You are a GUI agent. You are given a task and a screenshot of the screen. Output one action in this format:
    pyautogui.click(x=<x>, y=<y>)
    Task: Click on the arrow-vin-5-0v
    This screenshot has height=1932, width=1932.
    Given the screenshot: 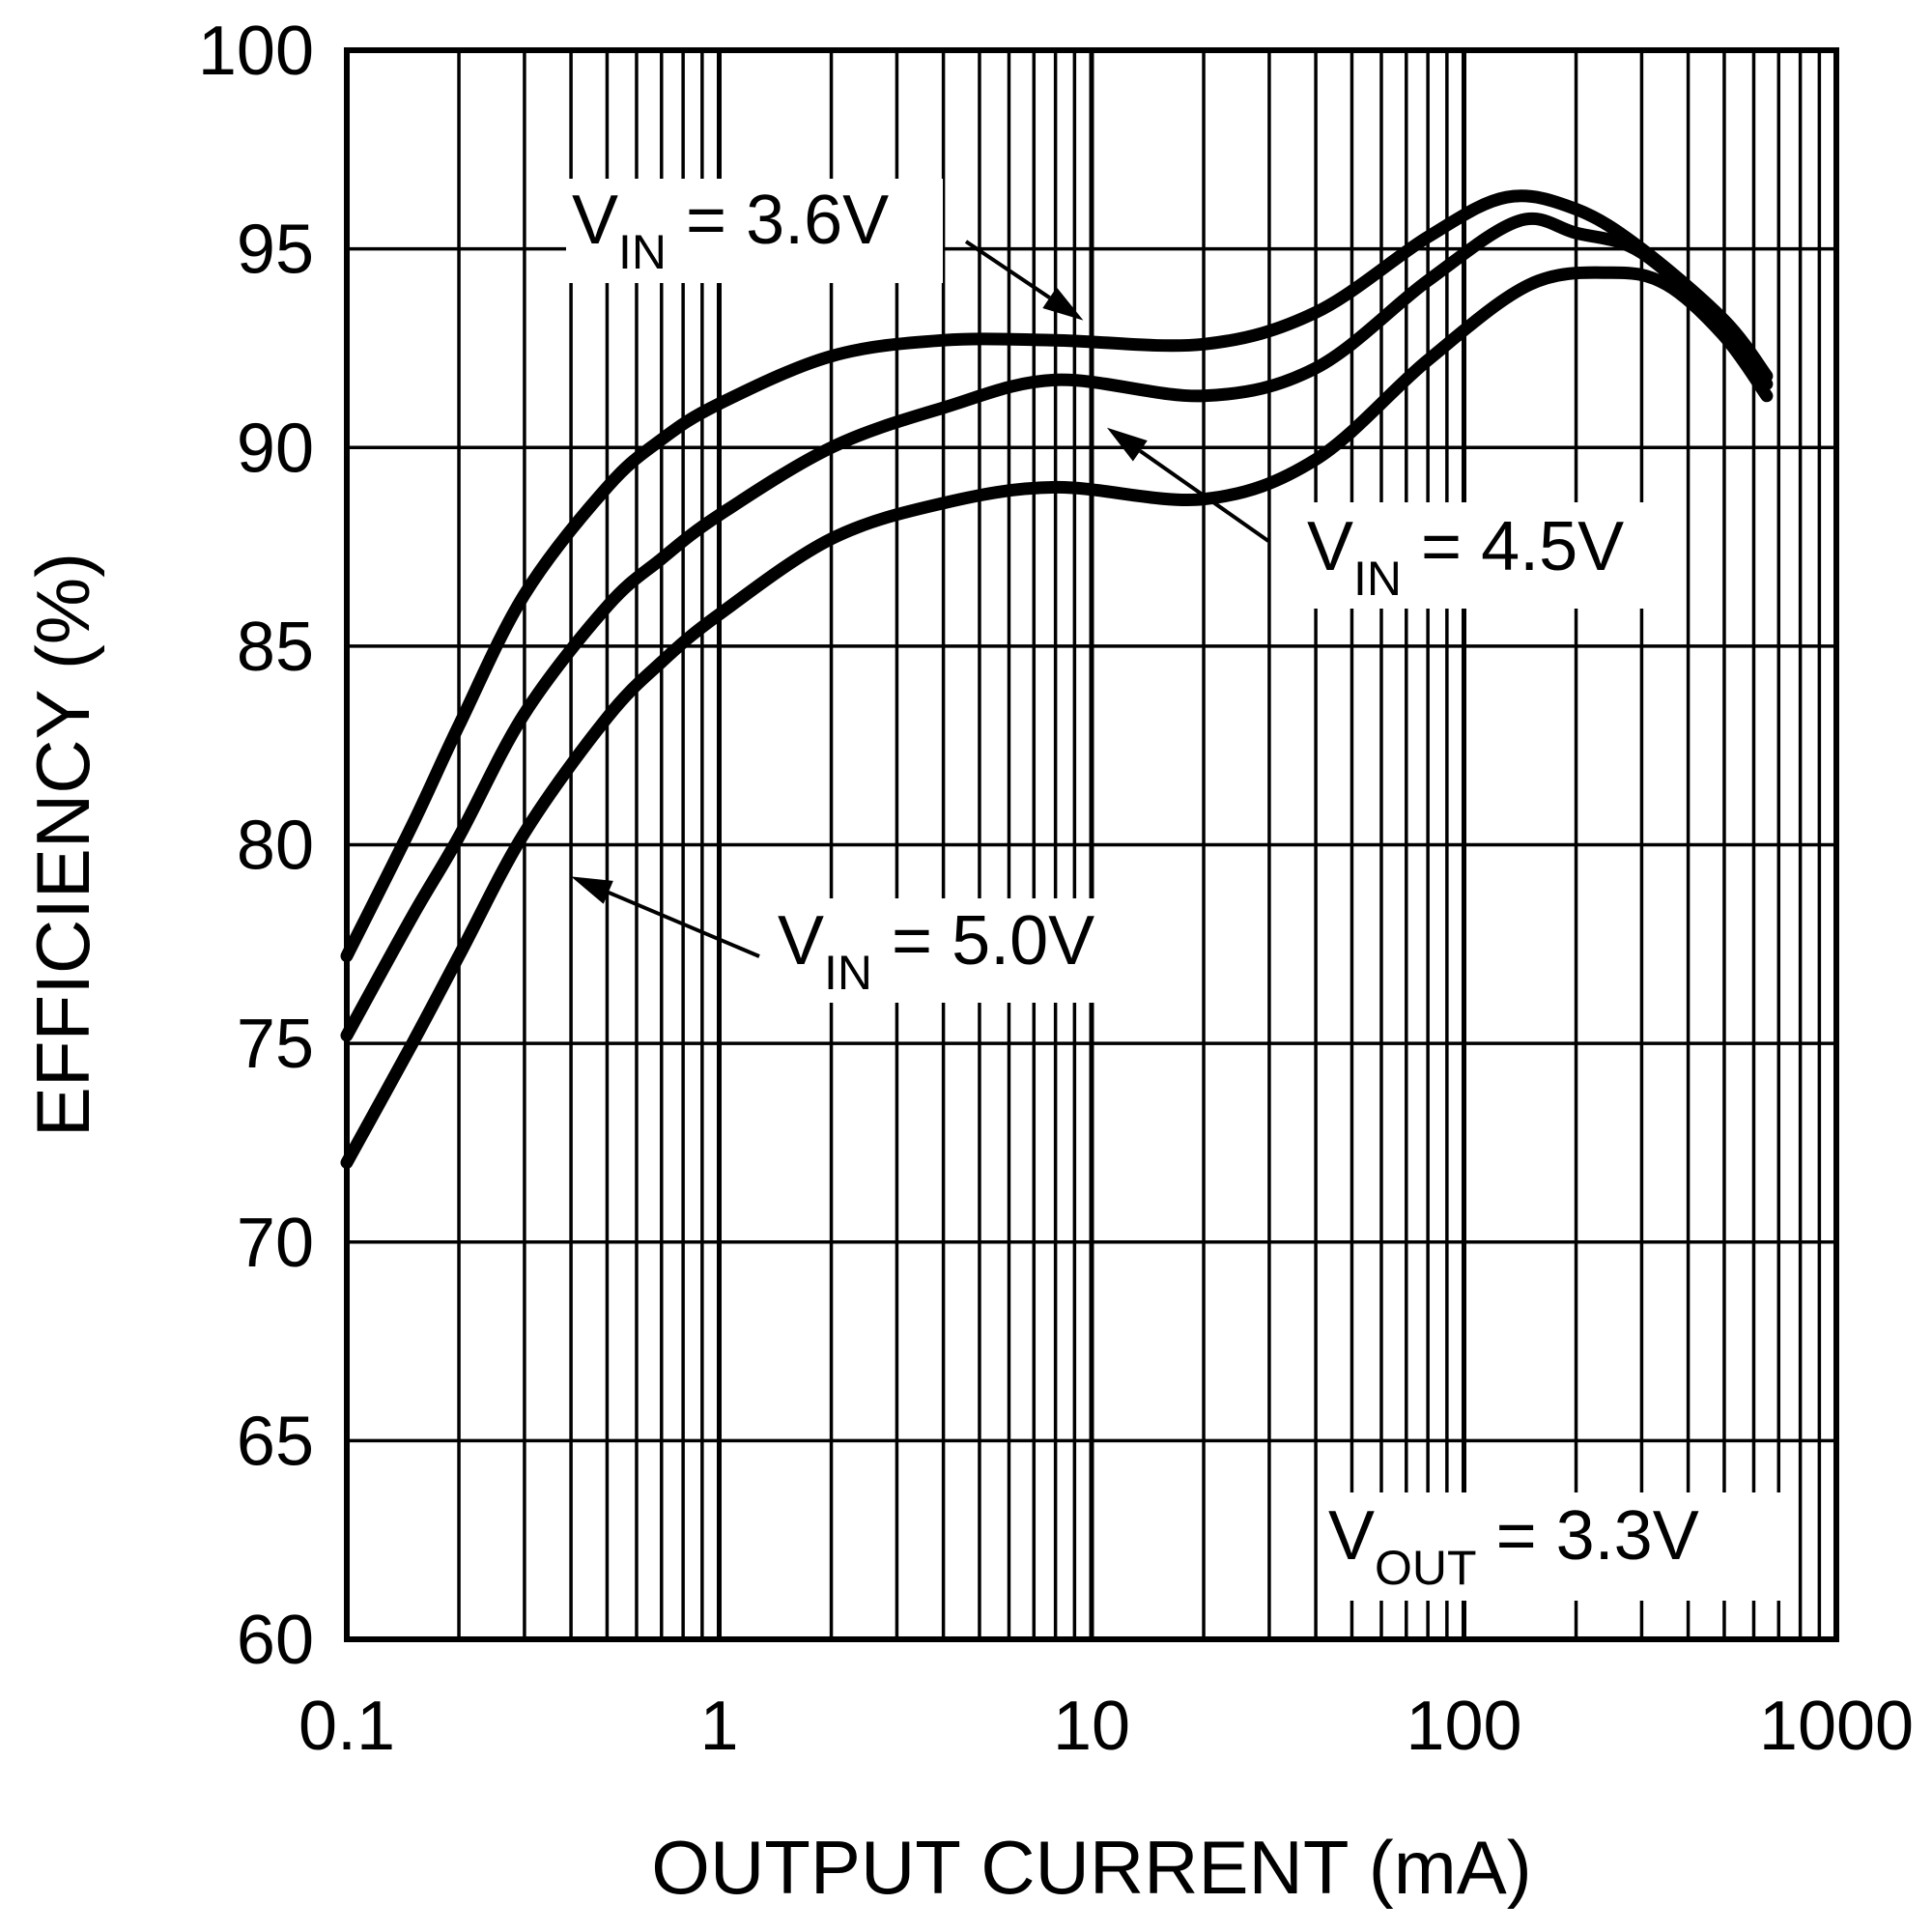 What is the action you would take?
    pyautogui.click(x=665, y=917)
    